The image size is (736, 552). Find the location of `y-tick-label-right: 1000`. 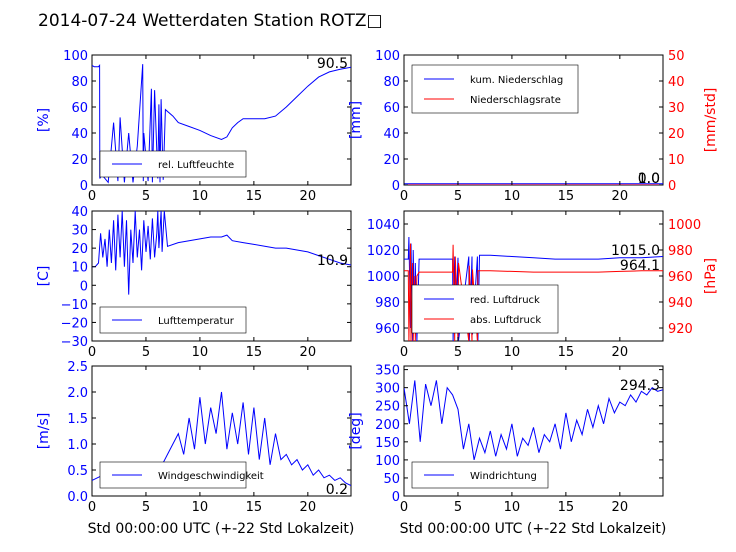

y-tick-label-right: 1000 is located at coordinates (684, 225).